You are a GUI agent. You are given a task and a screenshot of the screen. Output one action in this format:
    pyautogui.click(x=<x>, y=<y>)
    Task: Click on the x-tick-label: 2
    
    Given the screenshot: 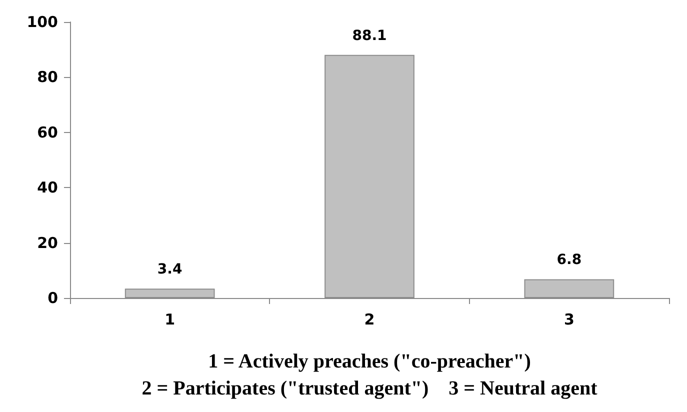 What is the action you would take?
    pyautogui.click(x=369, y=319)
    